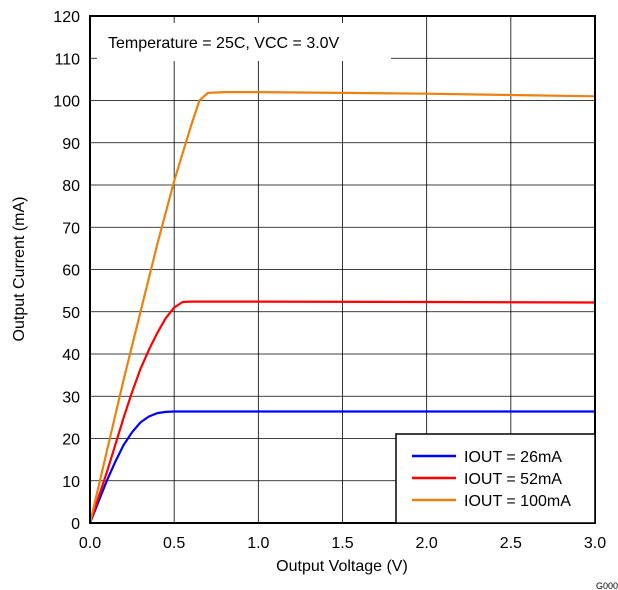 Image resolution: width=618 pixels, height=590 pixels. I want to click on y-tick-label: 100, so click(66, 102).